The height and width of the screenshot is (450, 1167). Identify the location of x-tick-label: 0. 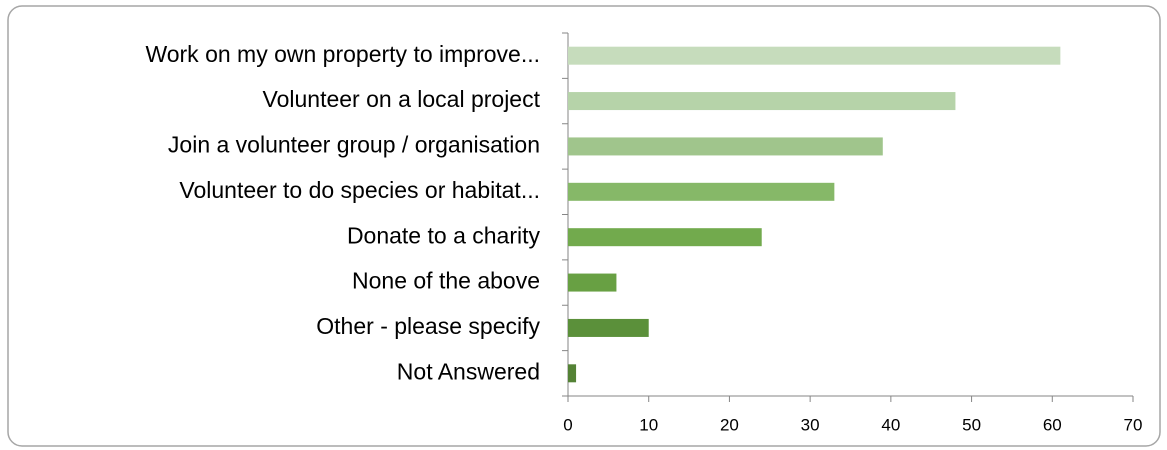
(567, 424).